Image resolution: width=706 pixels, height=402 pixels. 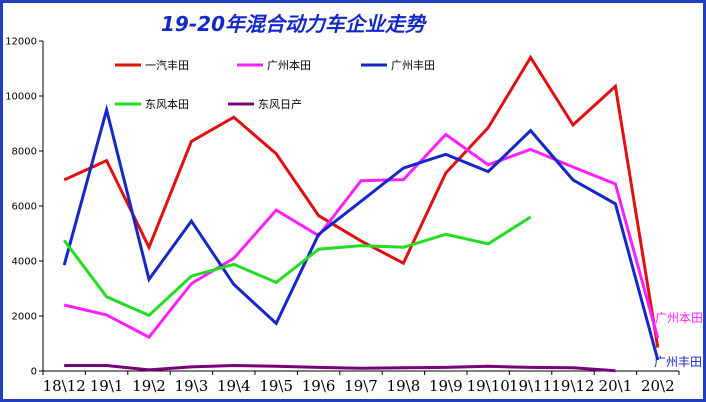 What do you see at coordinates (289, 65) in the screenshot?
I see `legend-label: 广州本田` at bounding box center [289, 65].